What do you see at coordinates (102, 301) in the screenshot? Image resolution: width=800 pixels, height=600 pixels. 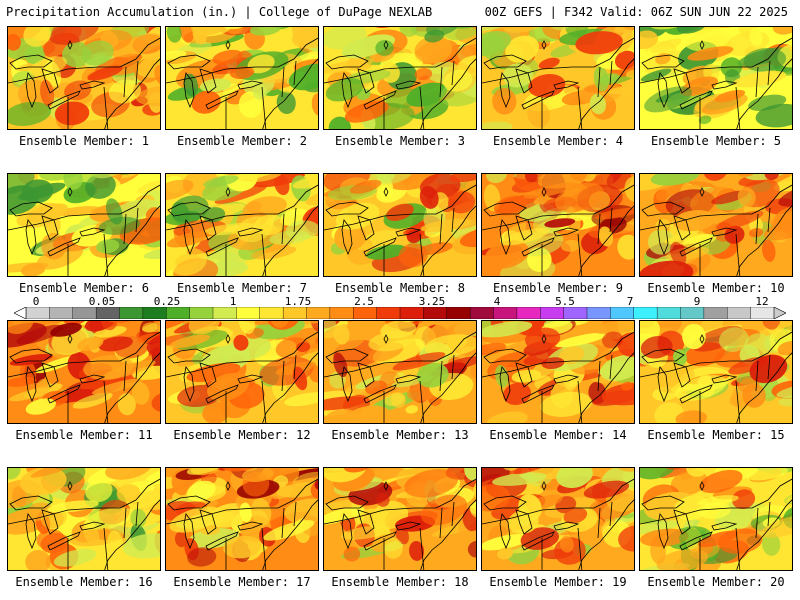 I see `colorbar-tick-label: 0.05` at bounding box center [102, 301].